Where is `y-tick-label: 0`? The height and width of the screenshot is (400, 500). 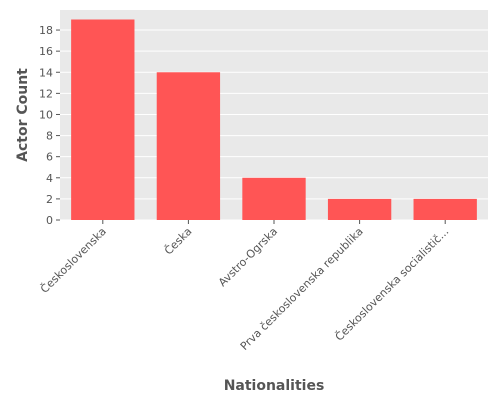 y-tick-label: 0 is located at coordinates (49, 220).